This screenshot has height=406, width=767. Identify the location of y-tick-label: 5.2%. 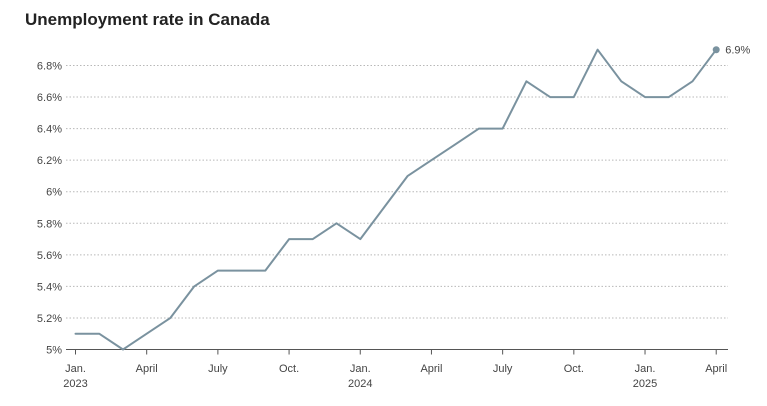
(49, 319).